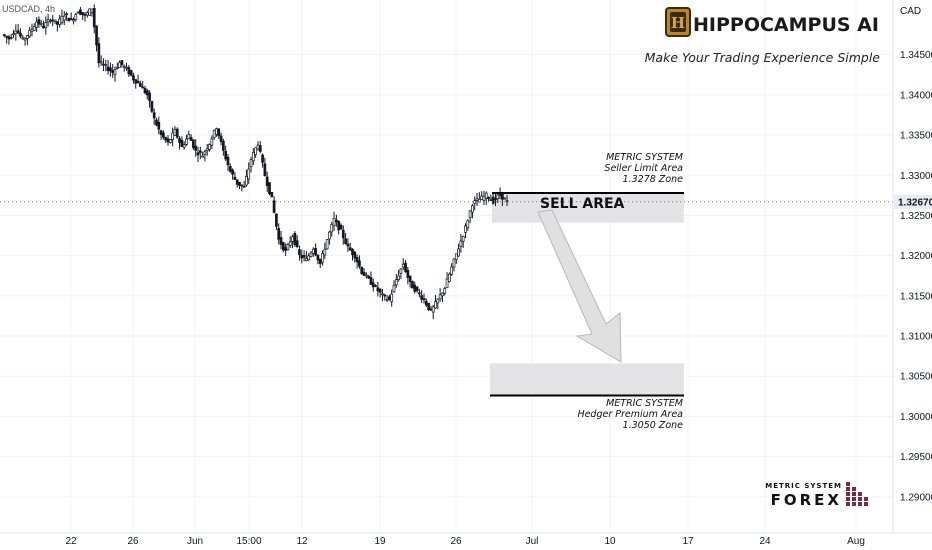 The height and width of the screenshot is (550, 932). What do you see at coordinates (248, 541) in the screenshot?
I see `time-tick-label: 15:00` at bounding box center [248, 541].